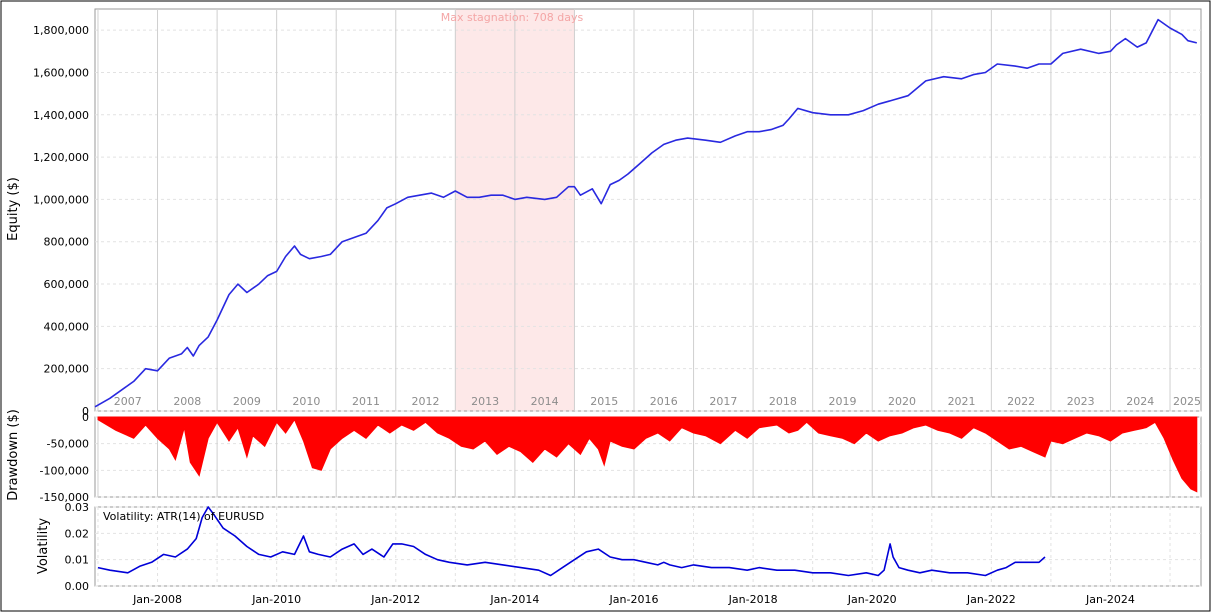 Image resolution: width=1211 pixels, height=612 pixels. I want to click on y-tick-label: 0.02, so click(77, 533).